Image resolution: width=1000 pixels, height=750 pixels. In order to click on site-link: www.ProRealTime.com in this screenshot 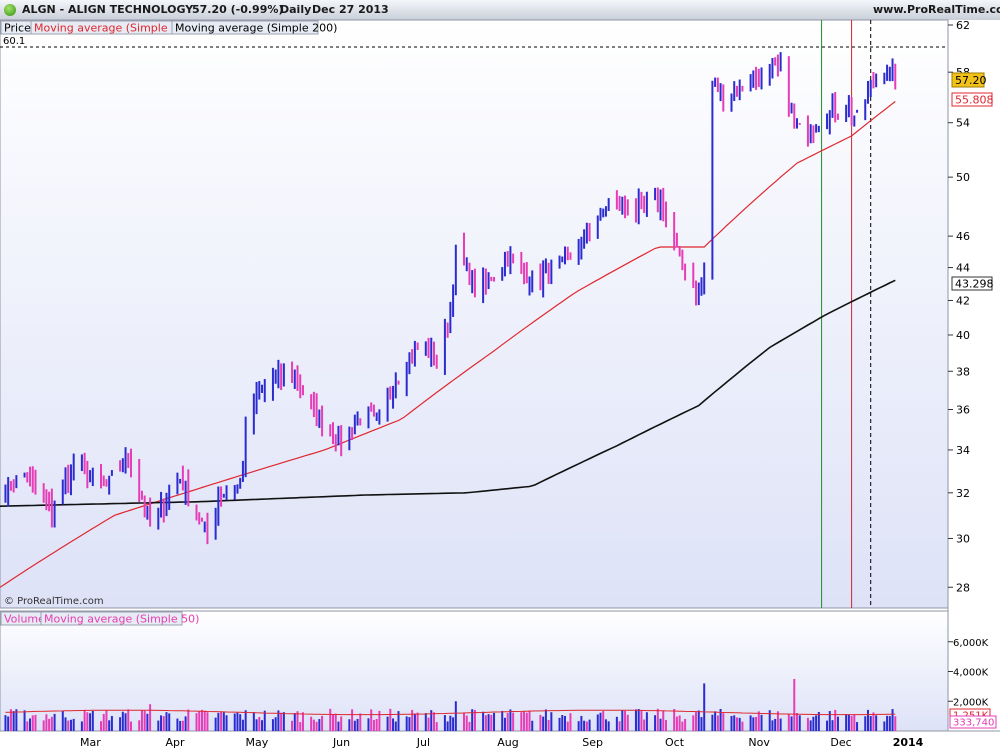, I will do `click(936, 9)`.